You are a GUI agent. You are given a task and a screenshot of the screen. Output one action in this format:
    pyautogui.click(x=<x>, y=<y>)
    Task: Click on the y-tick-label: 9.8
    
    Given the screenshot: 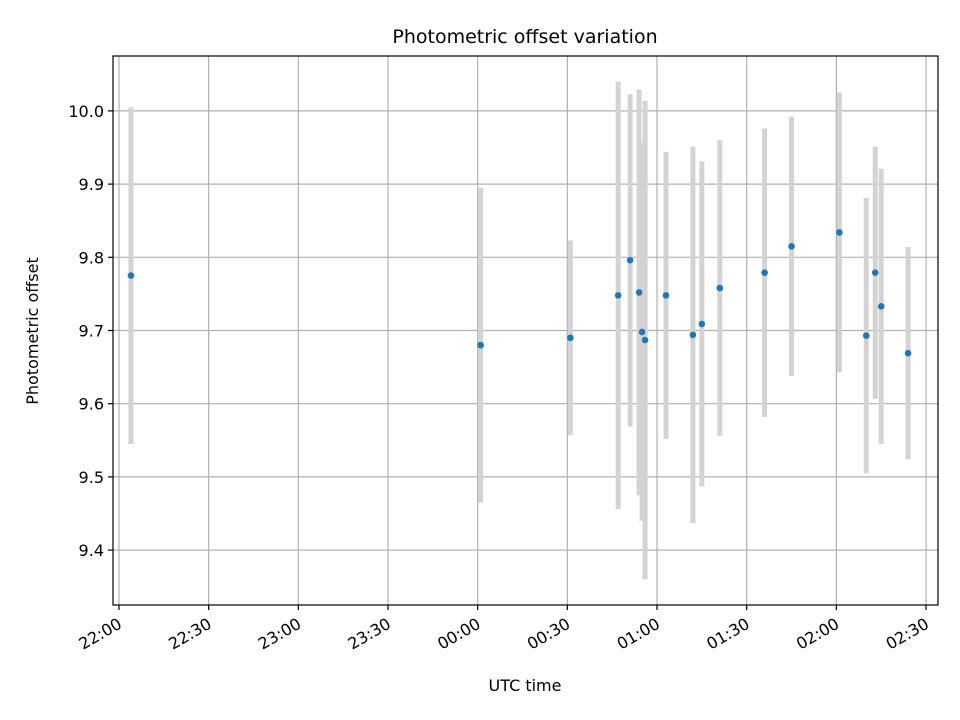 What is the action you would take?
    pyautogui.click(x=91, y=257)
    